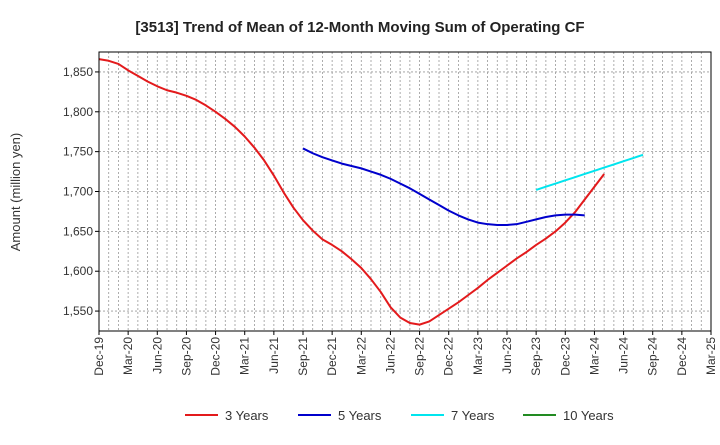 This screenshot has height=445, width=720. Describe the element at coordinates (128, 356) in the screenshot. I see `x-tick-label: Mar-20` at that location.